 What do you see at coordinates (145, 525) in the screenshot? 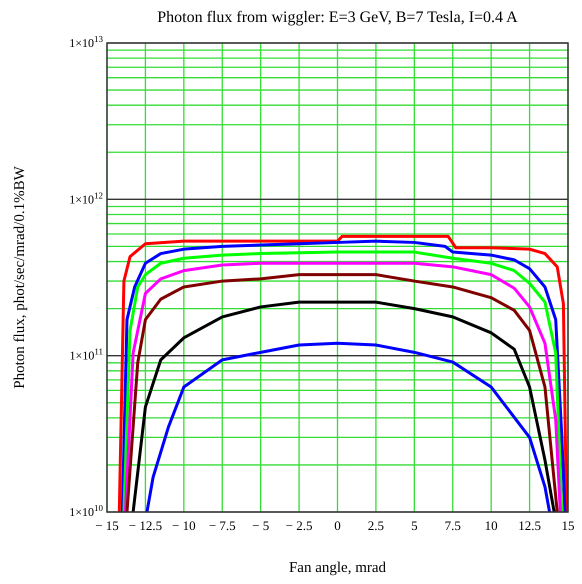
I see `x-tick-label: − 12.5` at bounding box center [145, 525].